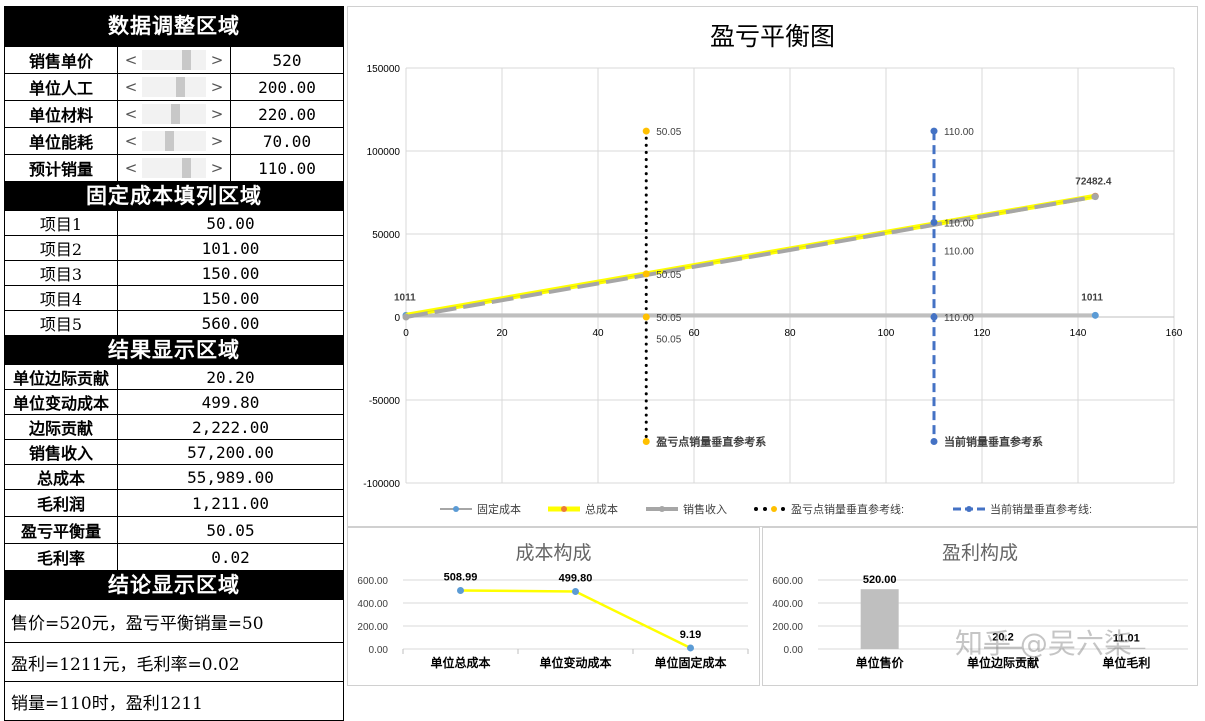 This screenshot has height=721, width=1205. I want to click on fixed-cost-row: 项目5 560.00, so click(174, 323).